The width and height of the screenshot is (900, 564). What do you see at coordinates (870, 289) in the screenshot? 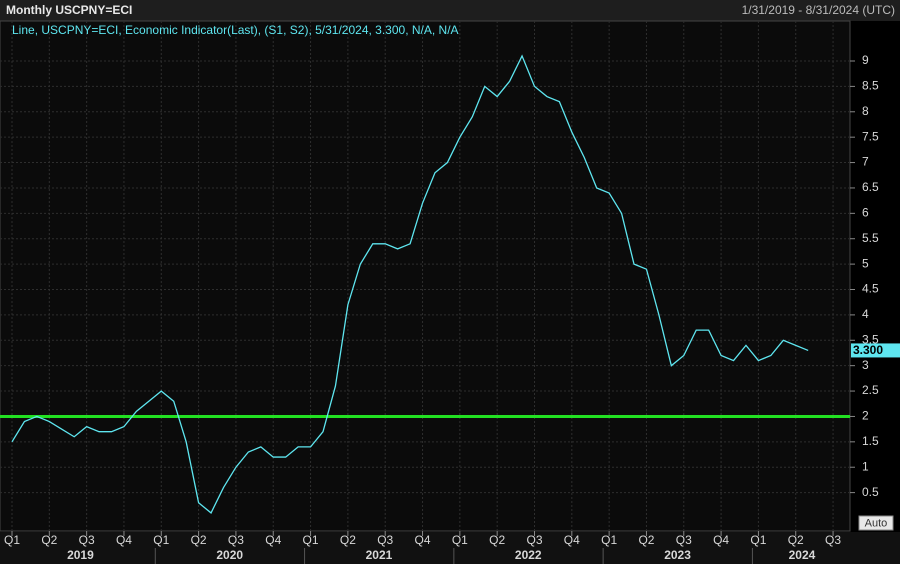
I see `y-tick-label: 4.5` at bounding box center [870, 289].